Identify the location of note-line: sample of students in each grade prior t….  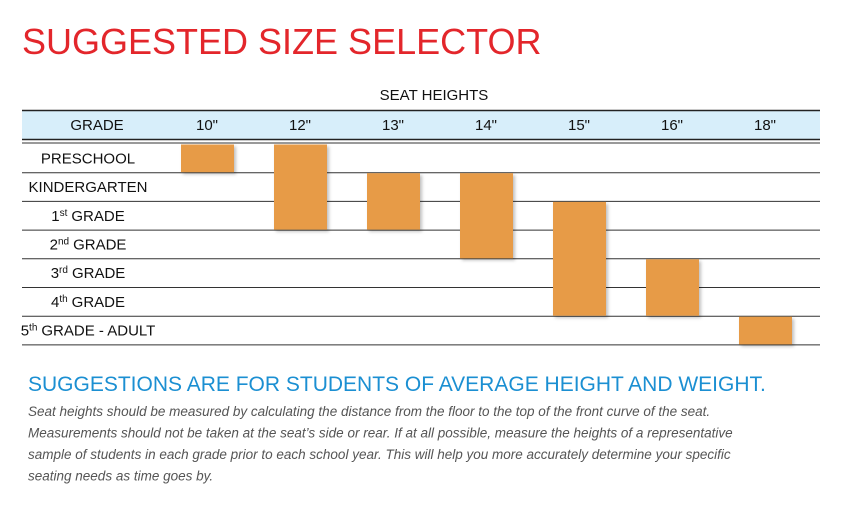
(379, 454).